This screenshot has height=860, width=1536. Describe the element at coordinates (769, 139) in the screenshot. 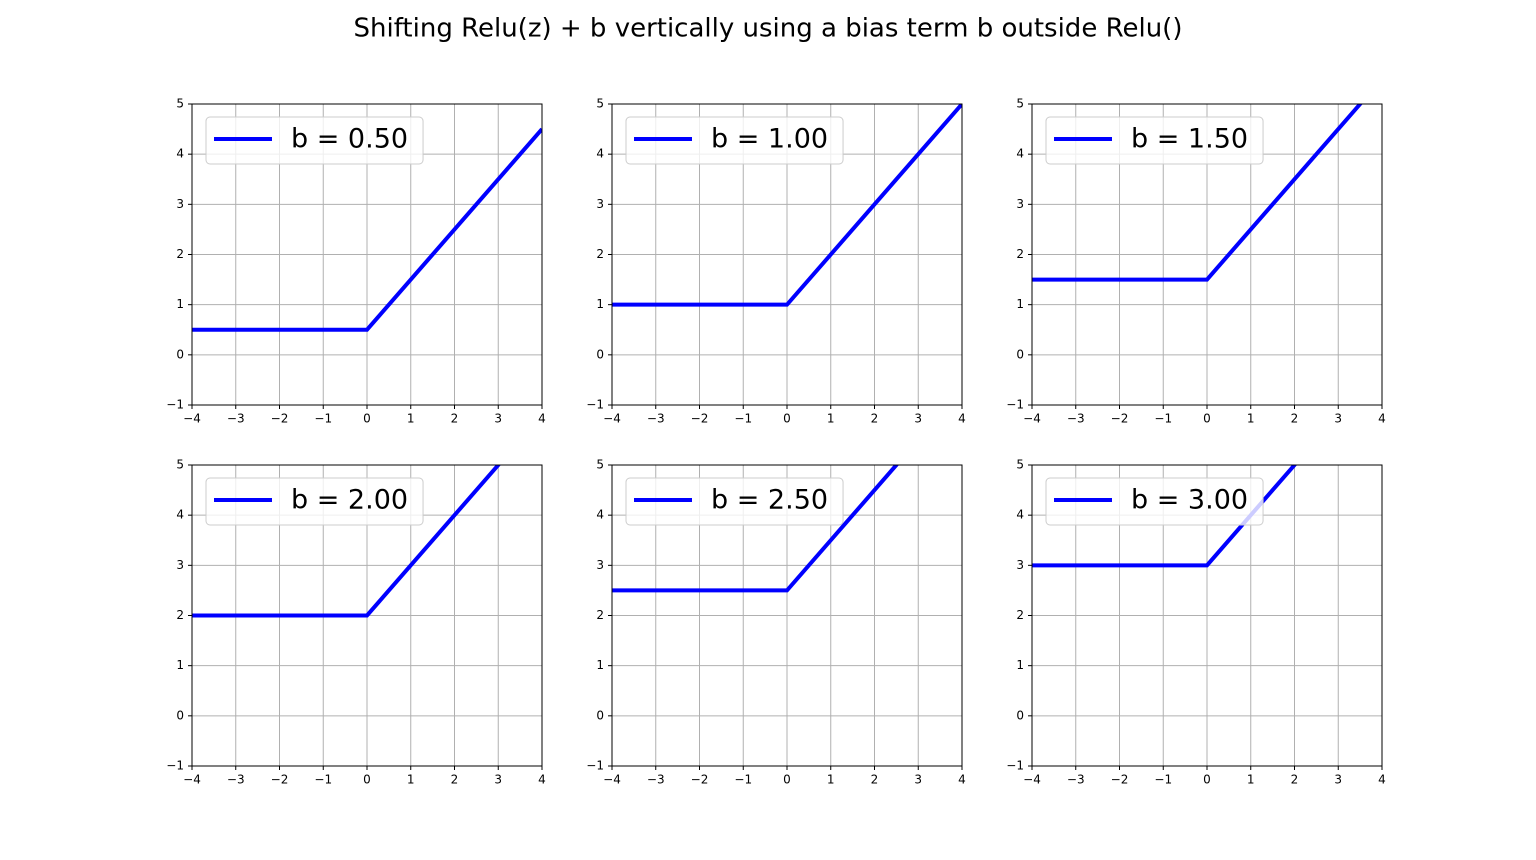

I see `legend-label: b = 1.00` at that location.